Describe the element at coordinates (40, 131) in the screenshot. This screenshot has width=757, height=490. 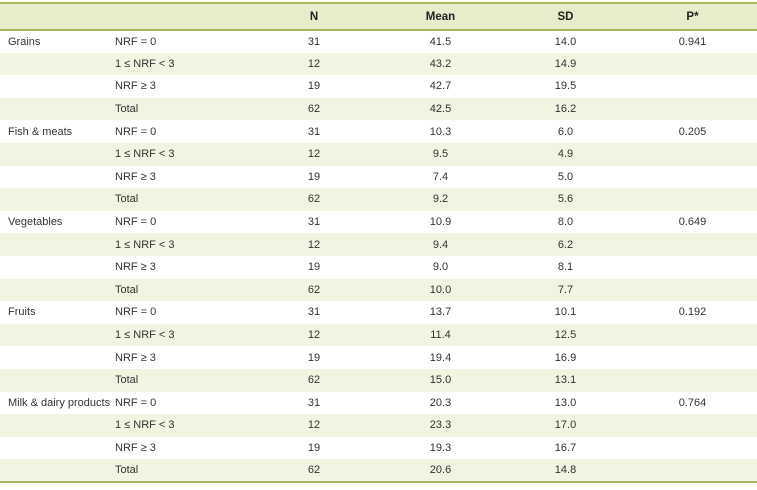
I see `cell-group: Fish & meats` at that location.